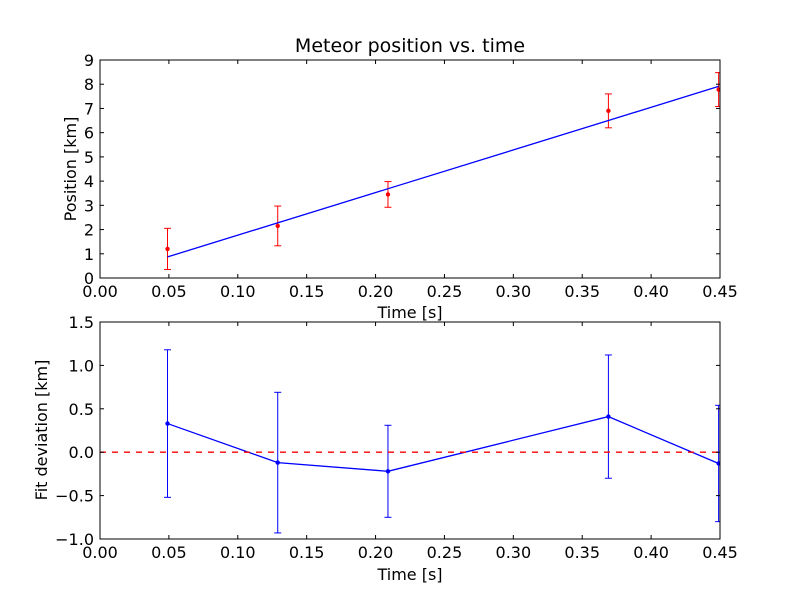 This screenshot has width=800, height=600. What do you see at coordinates (81, 365) in the screenshot?
I see `y-tick-label: 1.0` at bounding box center [81, 365].